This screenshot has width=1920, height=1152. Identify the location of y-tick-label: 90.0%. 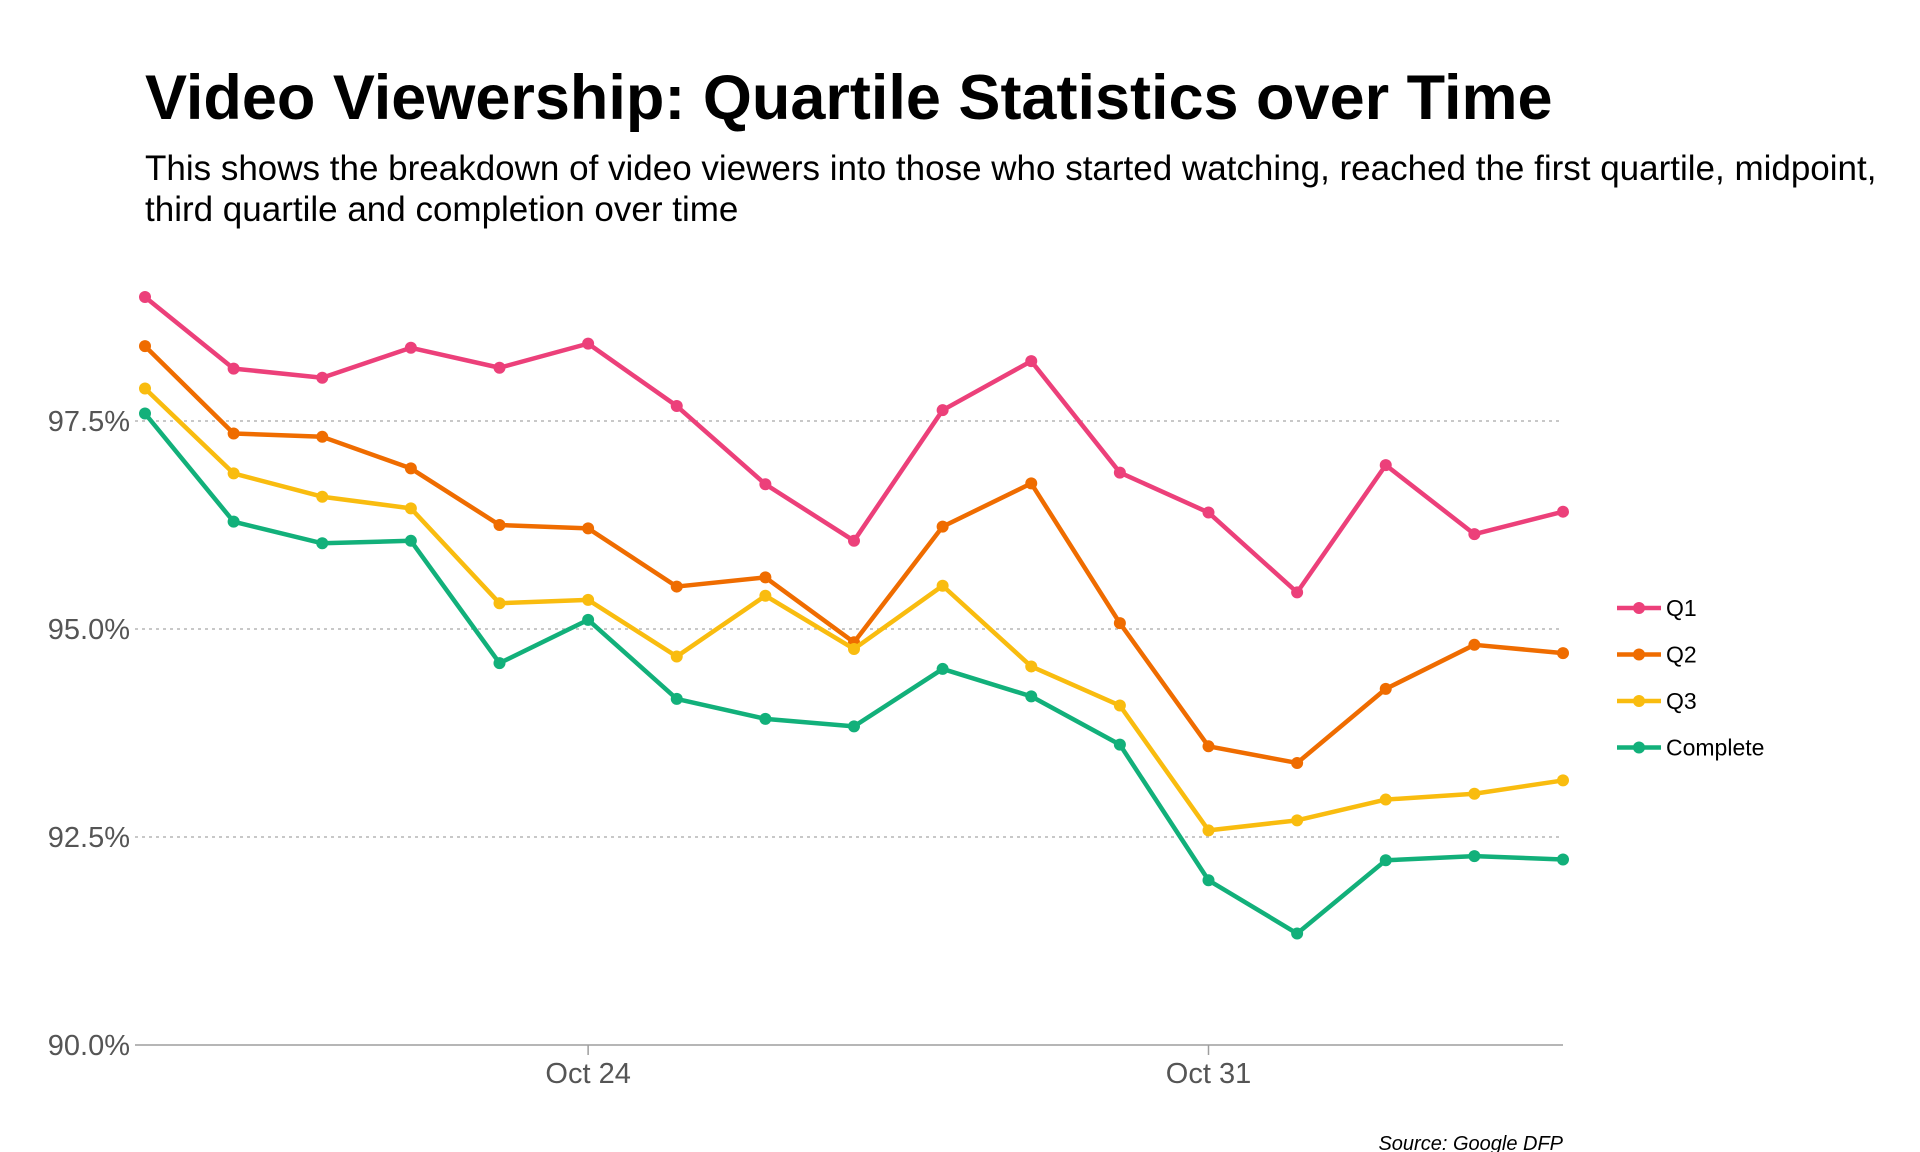
(89, 1046).